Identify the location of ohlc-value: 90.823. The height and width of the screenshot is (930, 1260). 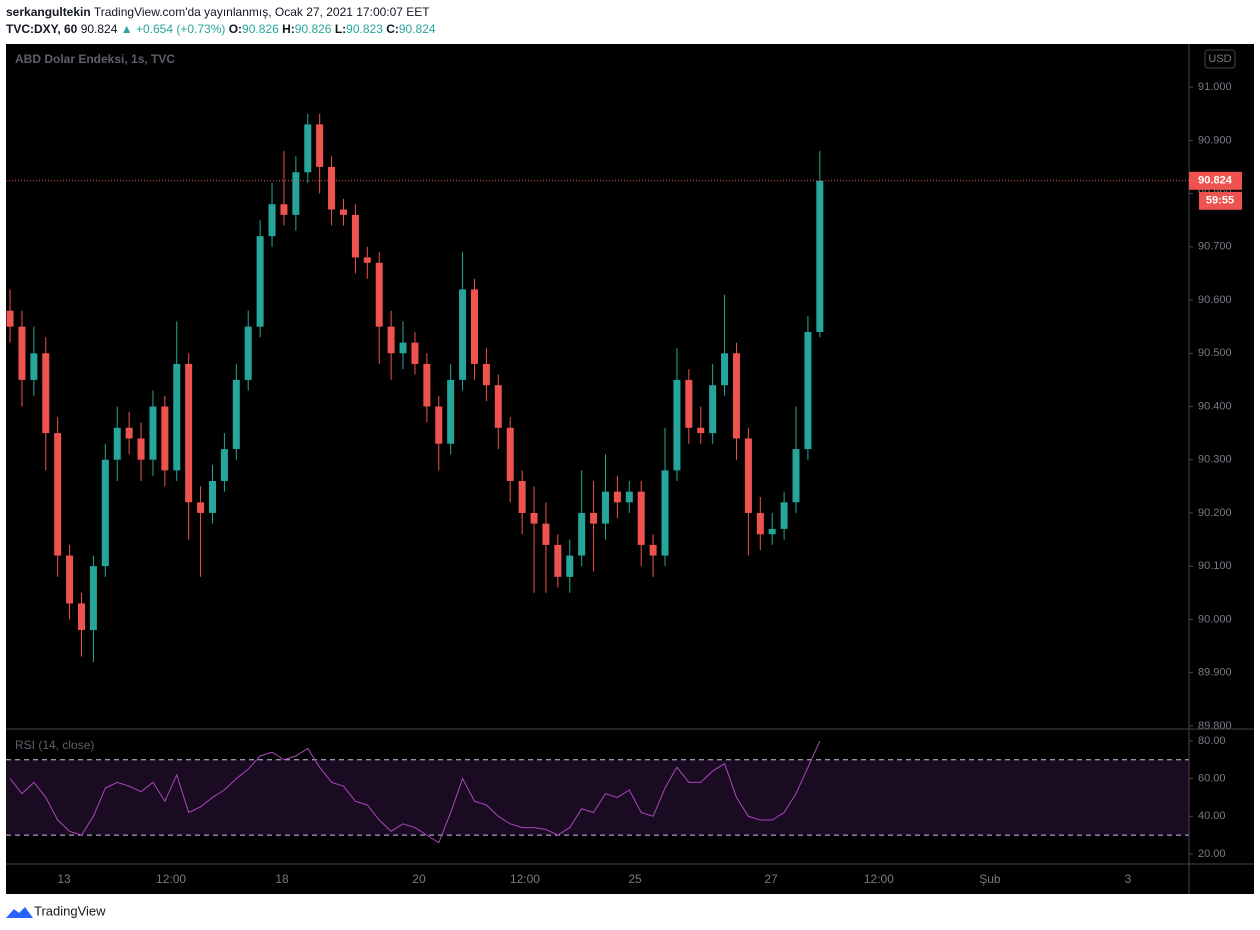
(364, 29).